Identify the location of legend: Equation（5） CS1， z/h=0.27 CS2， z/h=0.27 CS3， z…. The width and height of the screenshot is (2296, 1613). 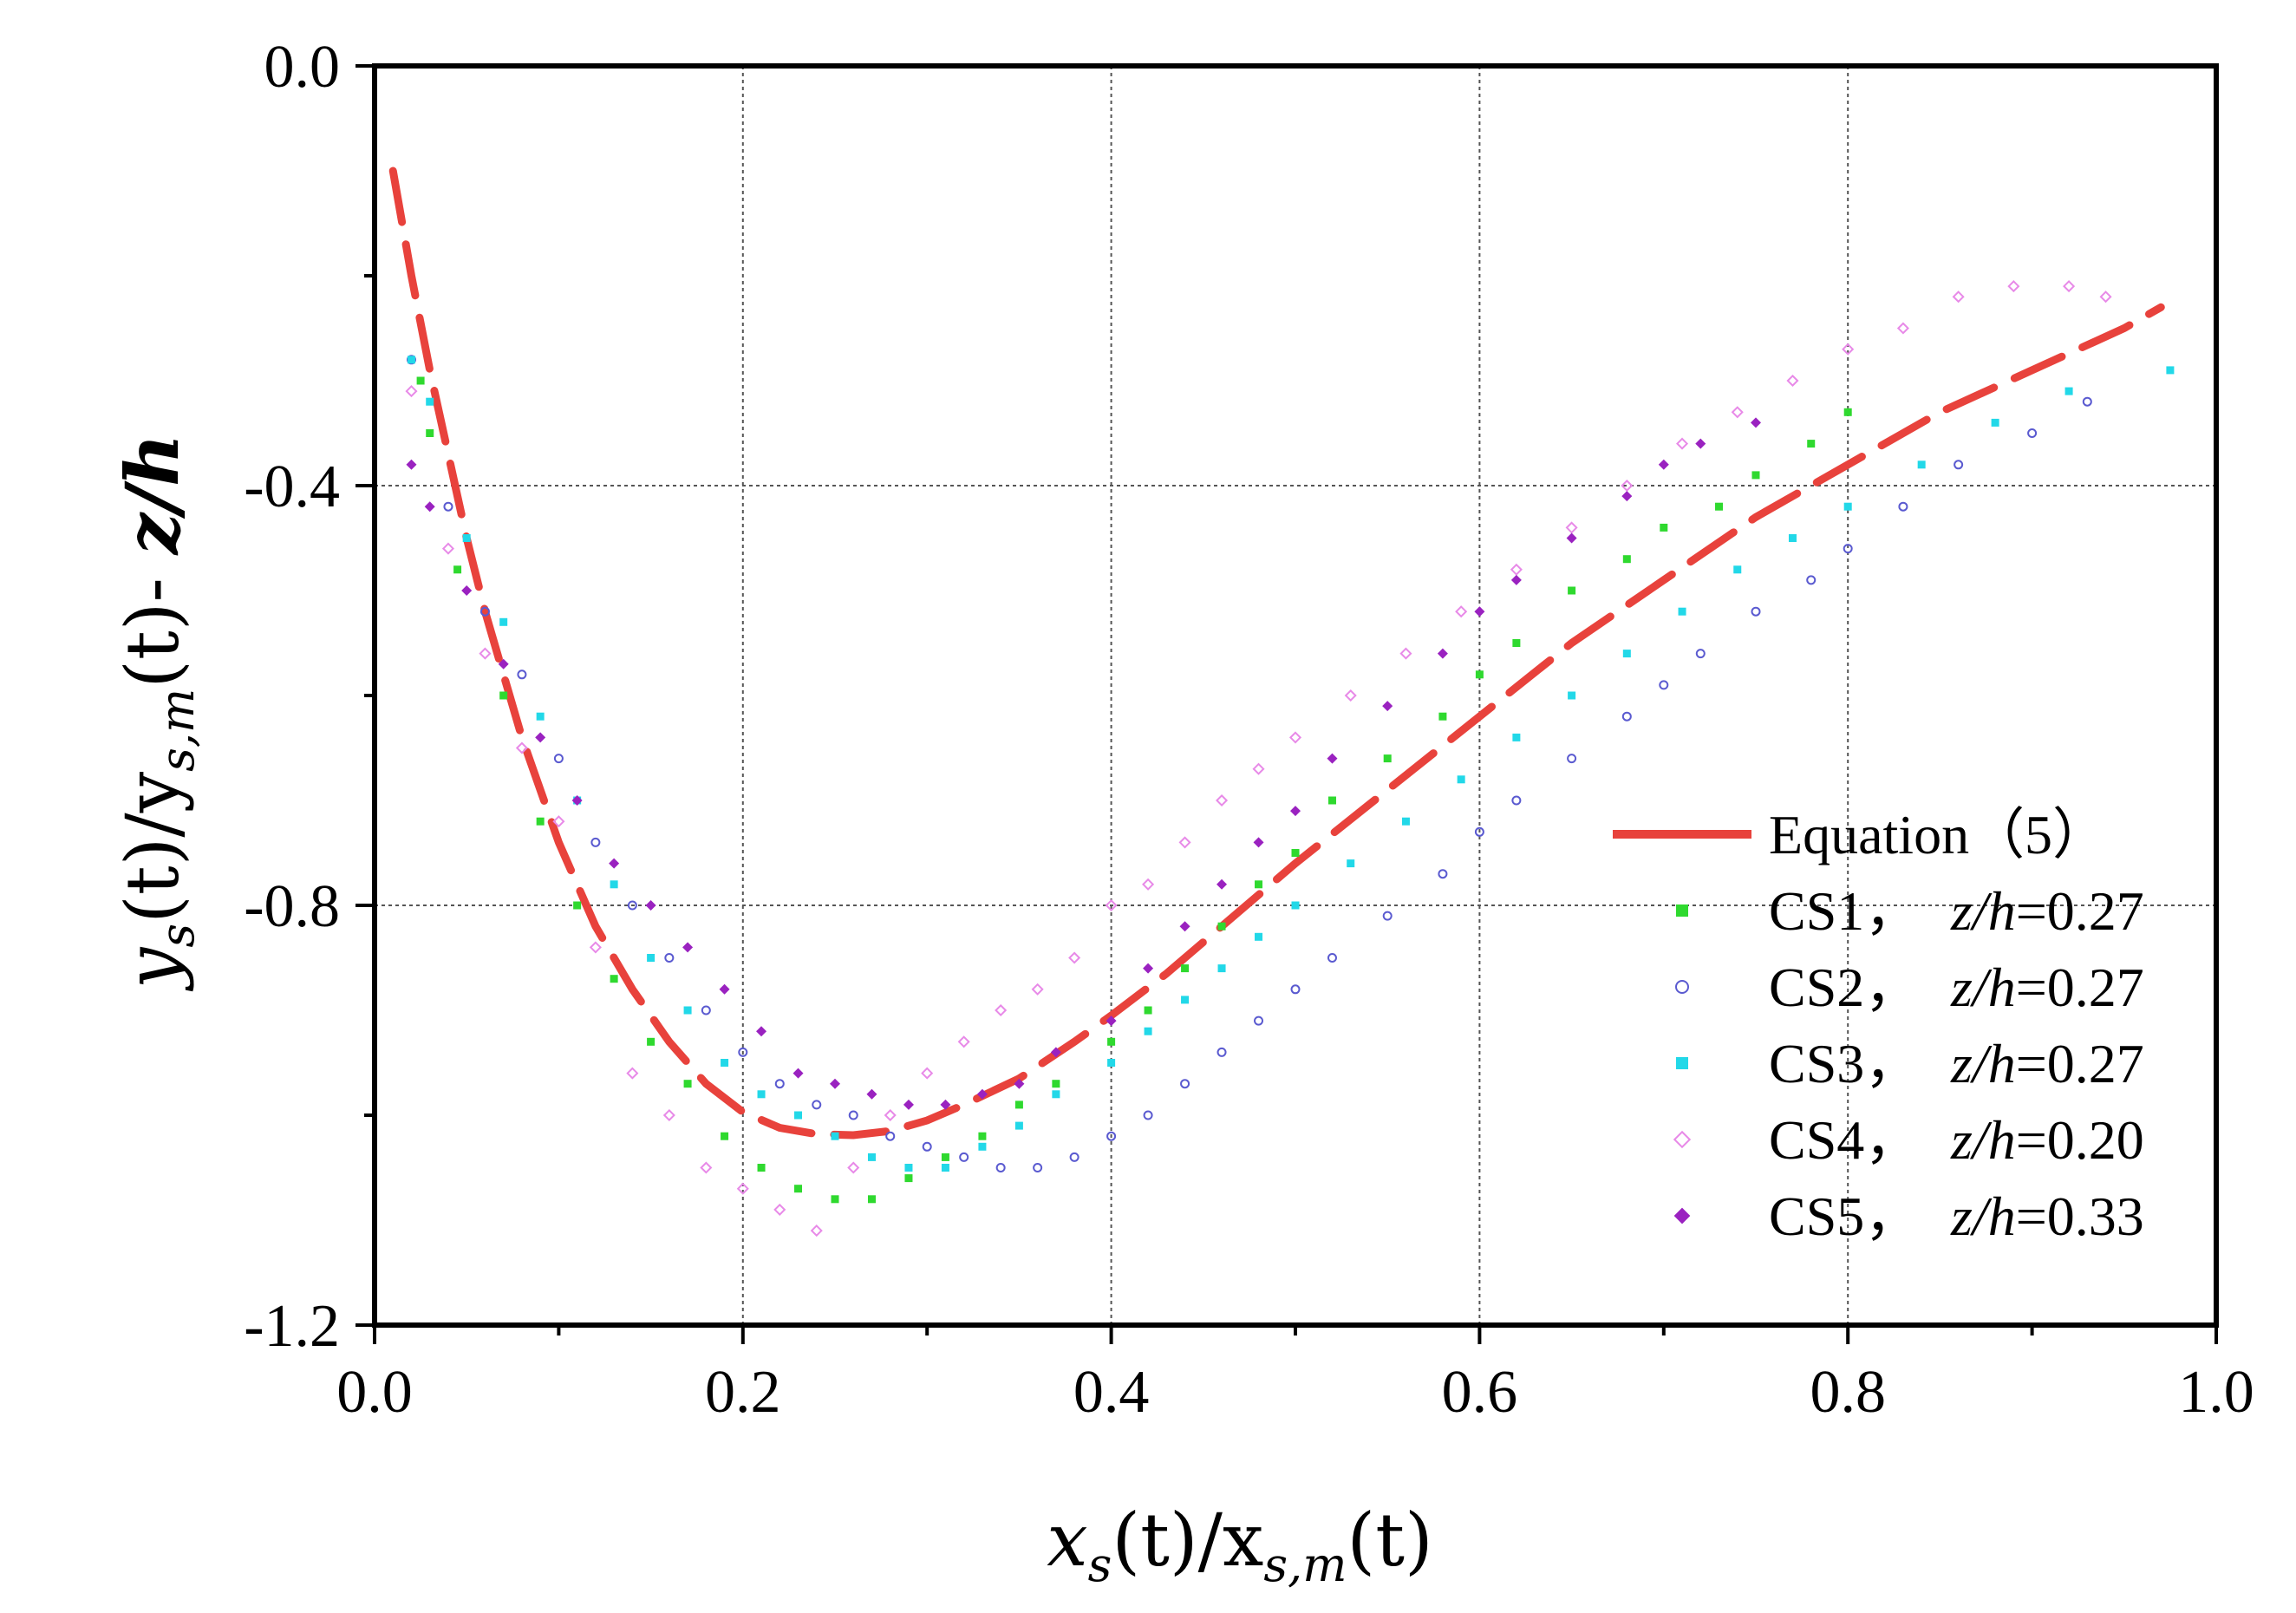
(1879, 1025).